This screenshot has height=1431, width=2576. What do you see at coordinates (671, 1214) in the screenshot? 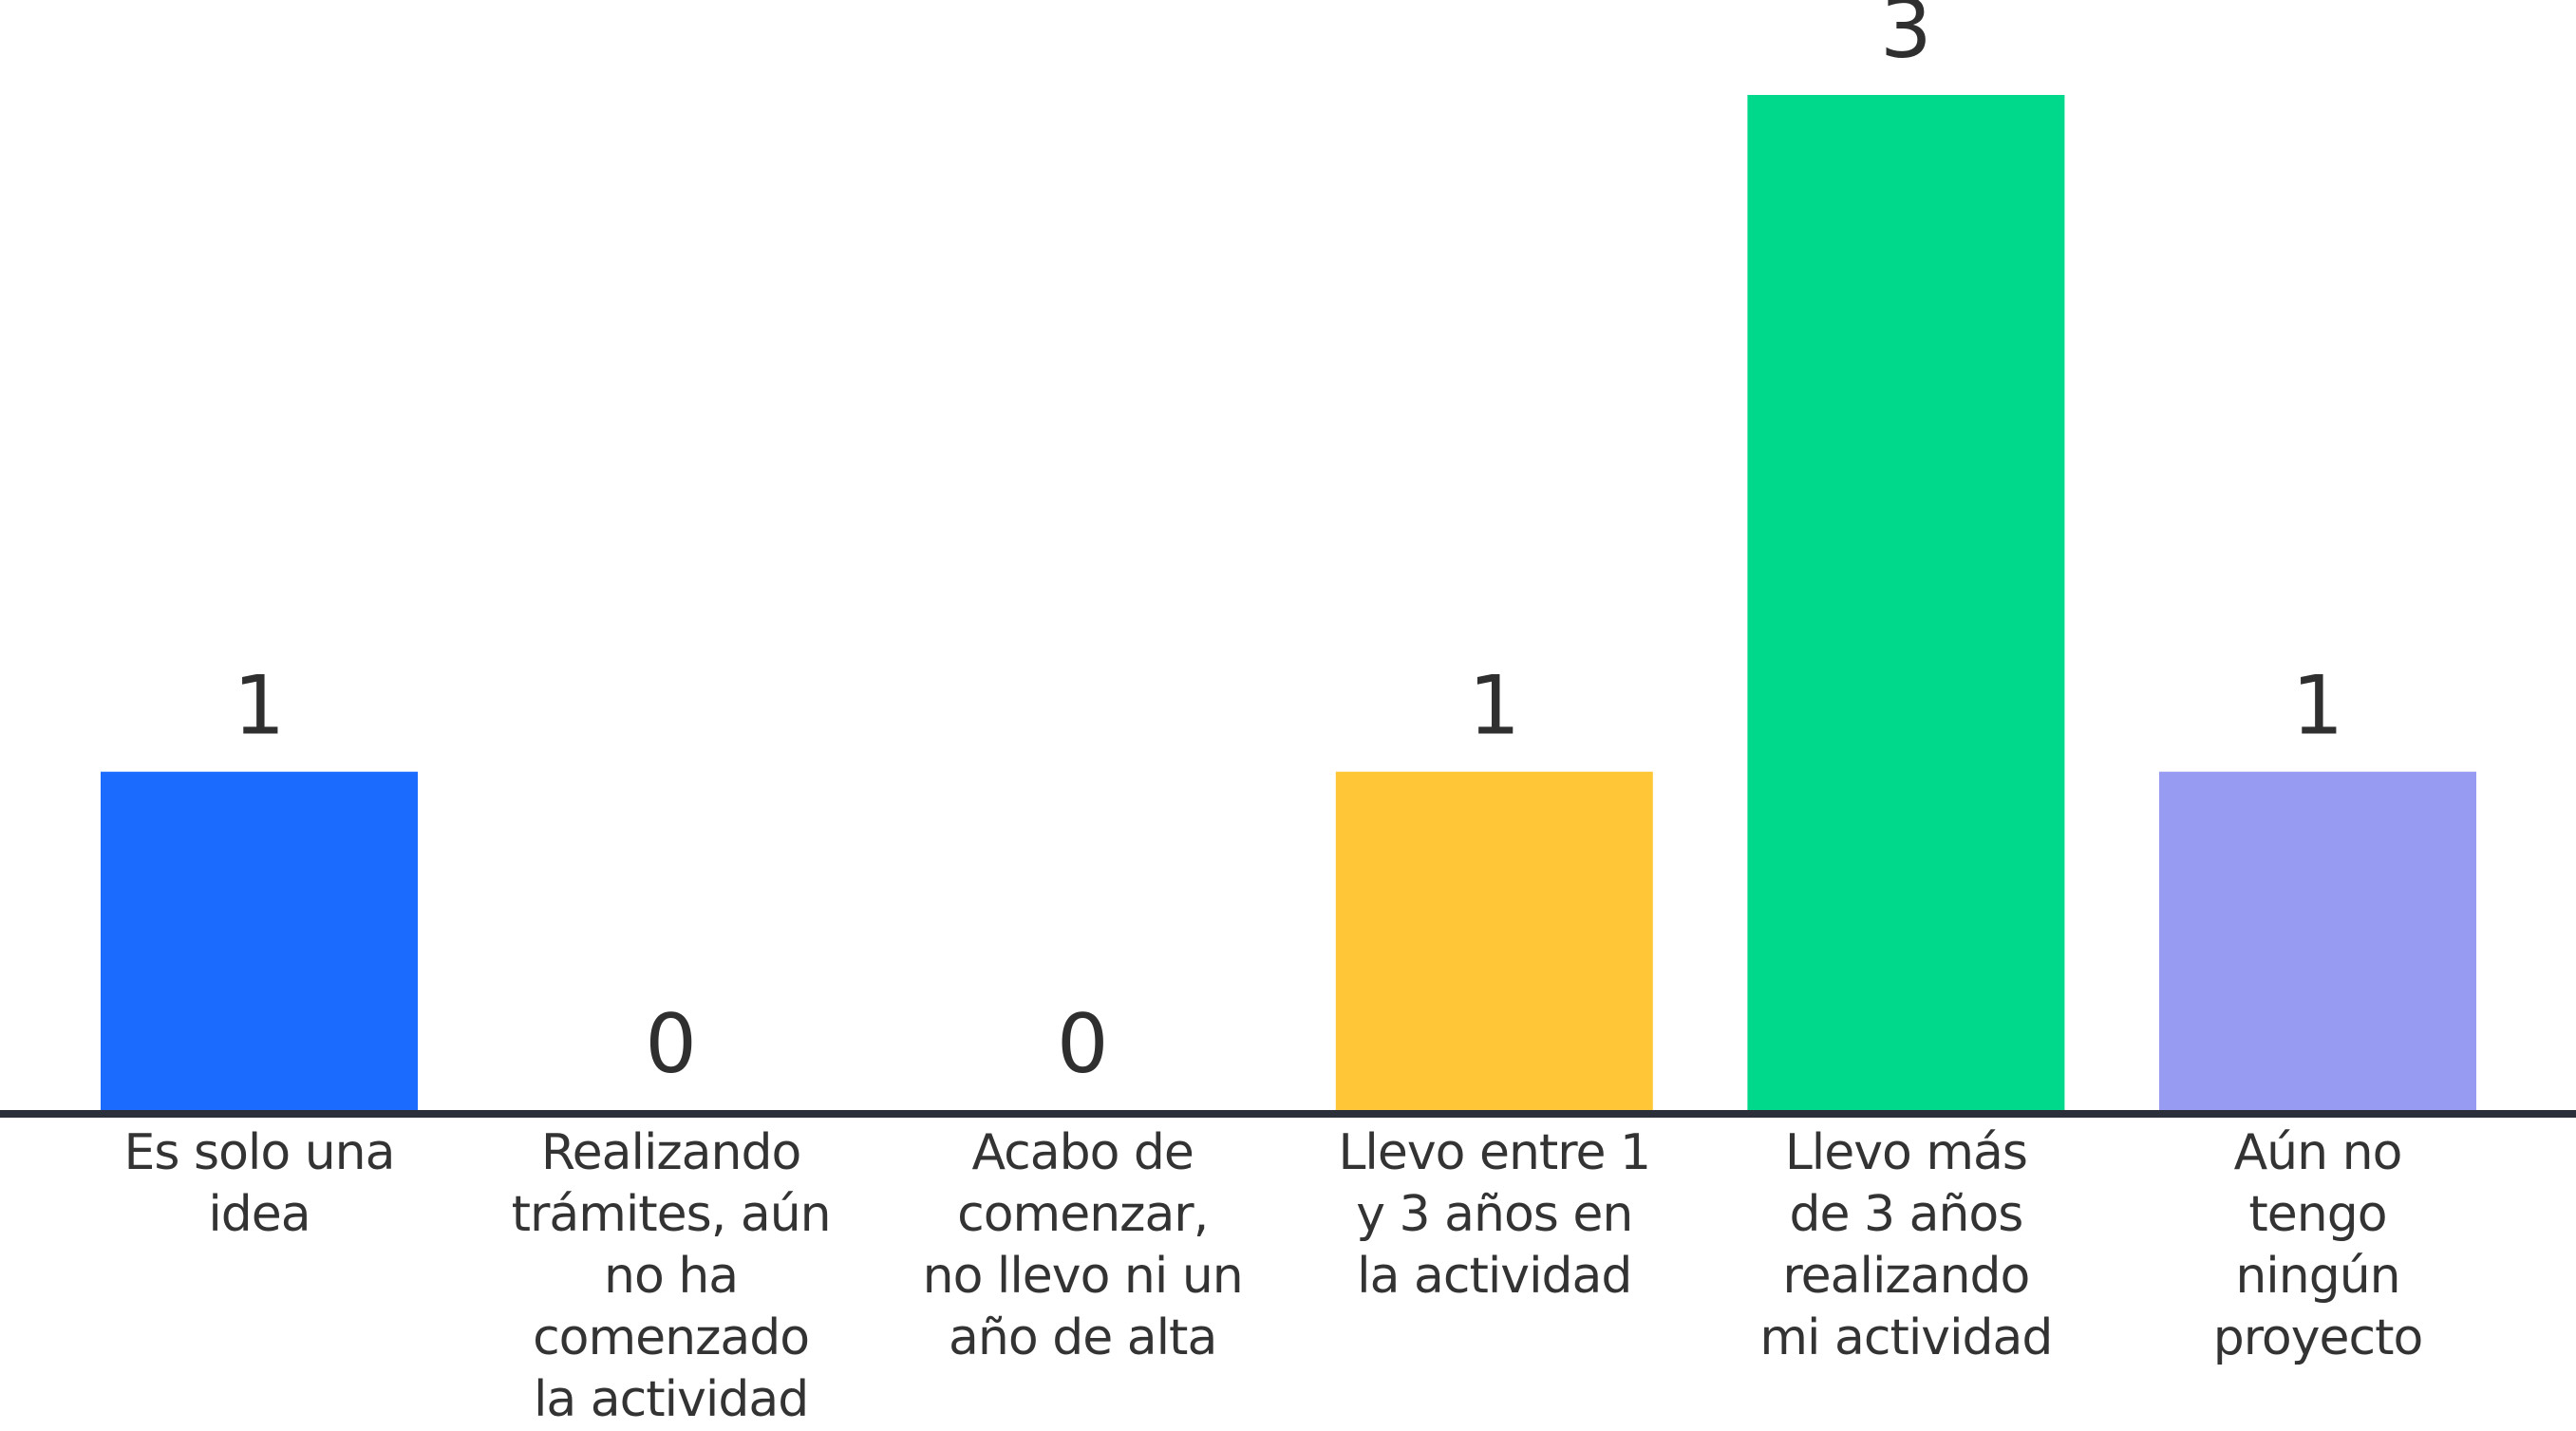
I see `category-label-line: trámites, aún` at bounding box center [671, 1214].